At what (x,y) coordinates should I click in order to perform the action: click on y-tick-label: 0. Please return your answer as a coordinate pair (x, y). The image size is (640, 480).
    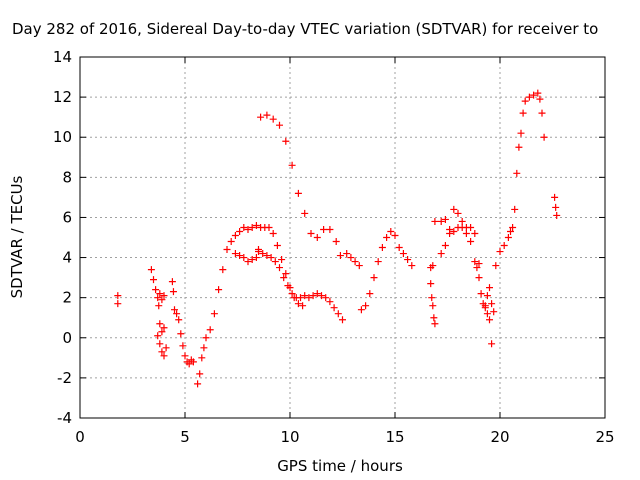
    Looking at the image, I should click on (67, 338).